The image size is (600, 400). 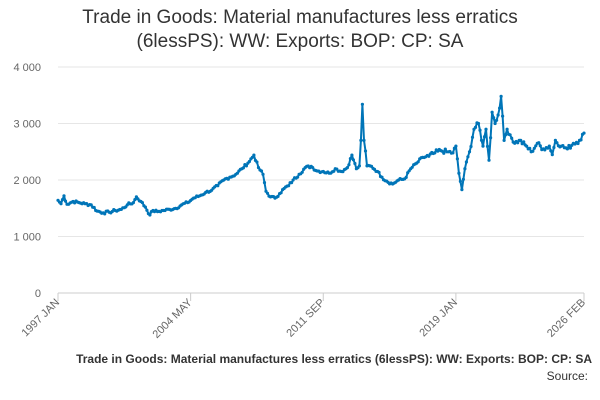 What do you see at coordinates (27, 238) in the screenshot?
I see `y-tick-label: 1 000` at bounding box center [27, 238].